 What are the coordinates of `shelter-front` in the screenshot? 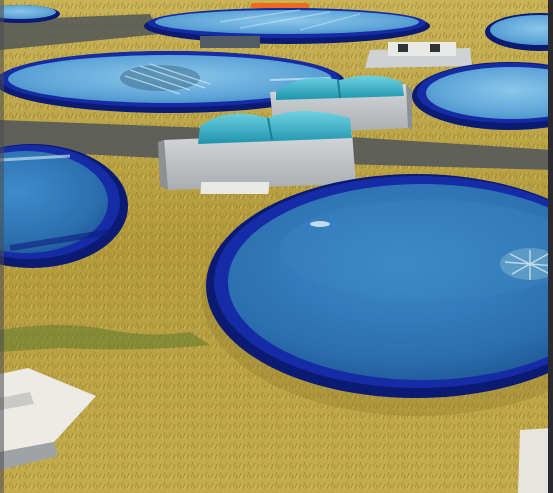 It's located at (257, 152).